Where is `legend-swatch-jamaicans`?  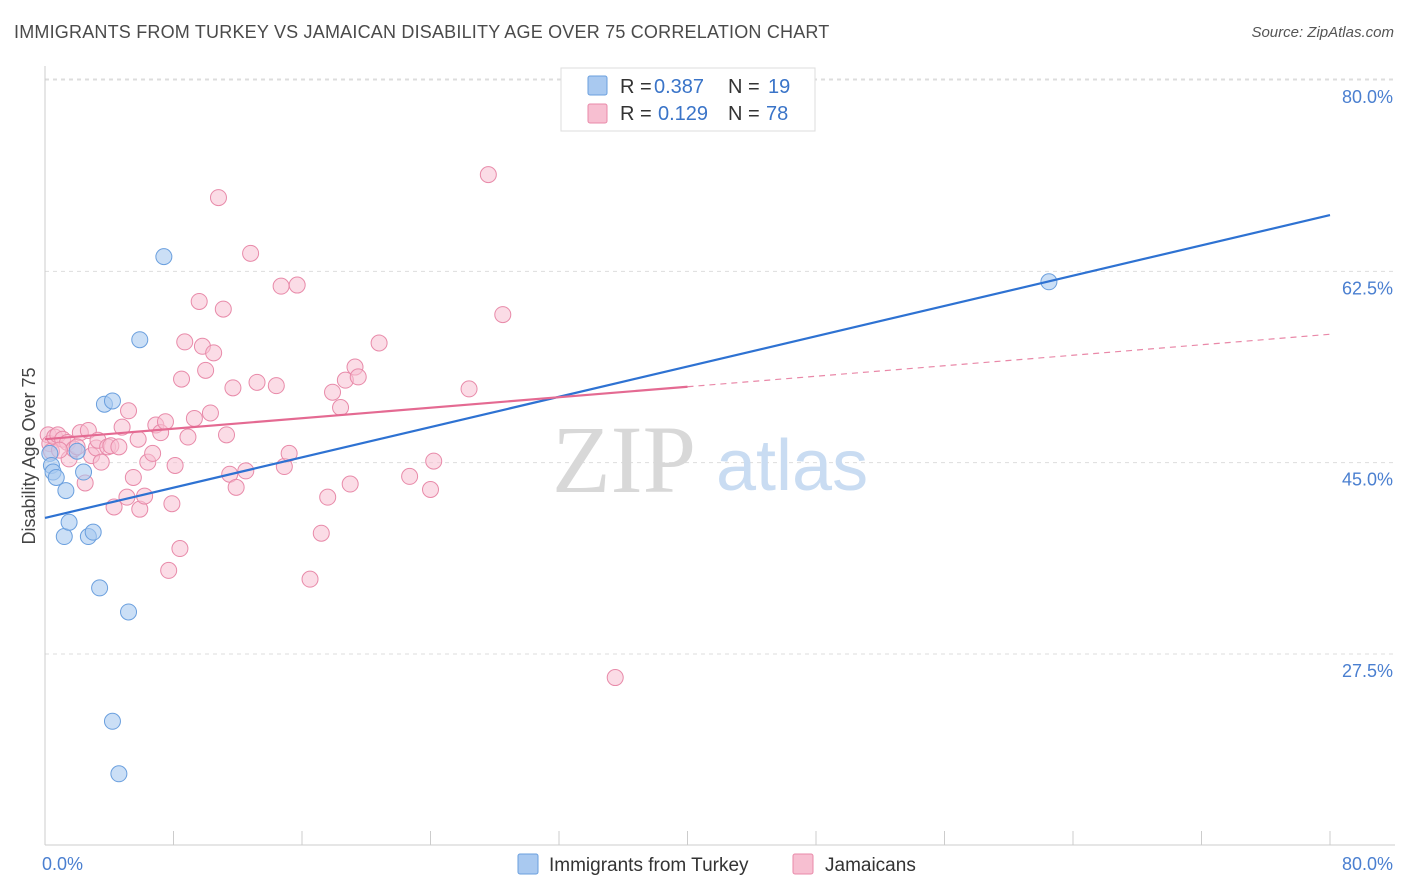
legend-swatch-jamaicans is located at coordinates (597, 113).